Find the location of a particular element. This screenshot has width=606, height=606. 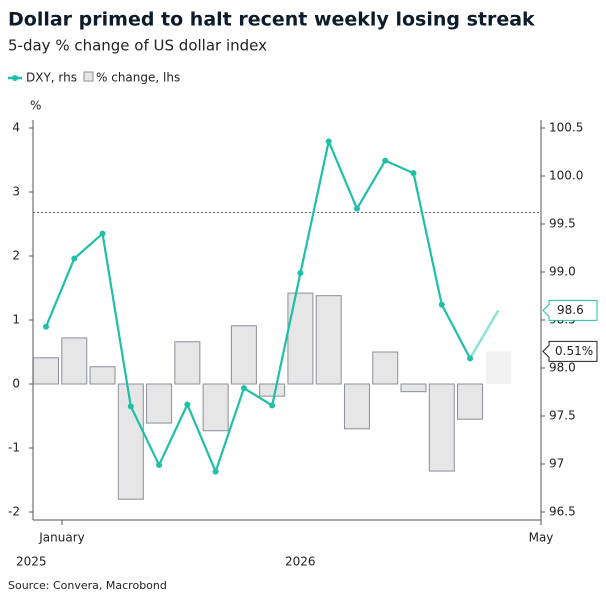

legend-label: DXY, rhs is located at coordinates (51, 78).